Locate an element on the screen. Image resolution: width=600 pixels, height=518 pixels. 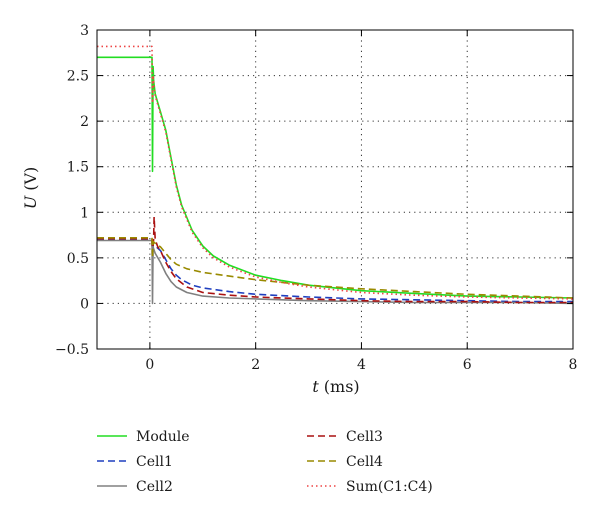
series-cell1-line is located at coordinates (335, 270).